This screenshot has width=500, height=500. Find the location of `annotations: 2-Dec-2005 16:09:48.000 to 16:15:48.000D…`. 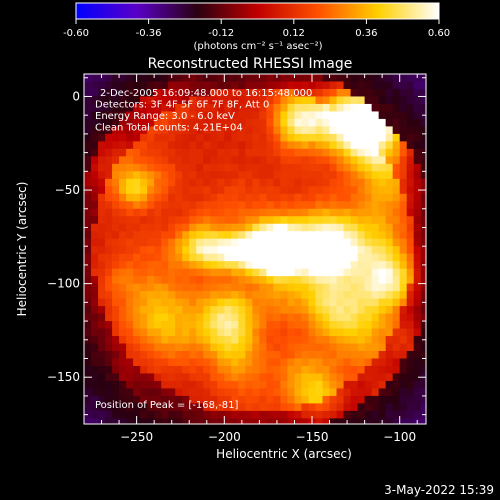

annotations: 2-Dec-2005 16:09:48.000 to 16:15:48.000D… is located at coordinates (203, 111).